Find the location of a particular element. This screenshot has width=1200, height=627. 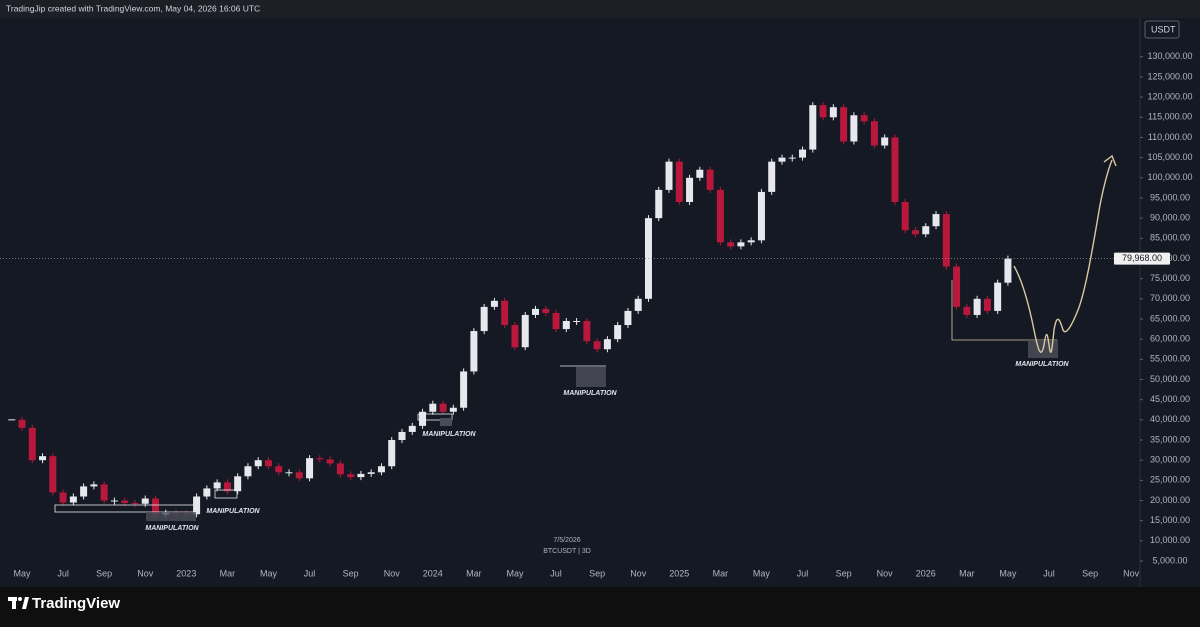

y-tick-label: 60,000.00 is located at coordinates (1170, 339).